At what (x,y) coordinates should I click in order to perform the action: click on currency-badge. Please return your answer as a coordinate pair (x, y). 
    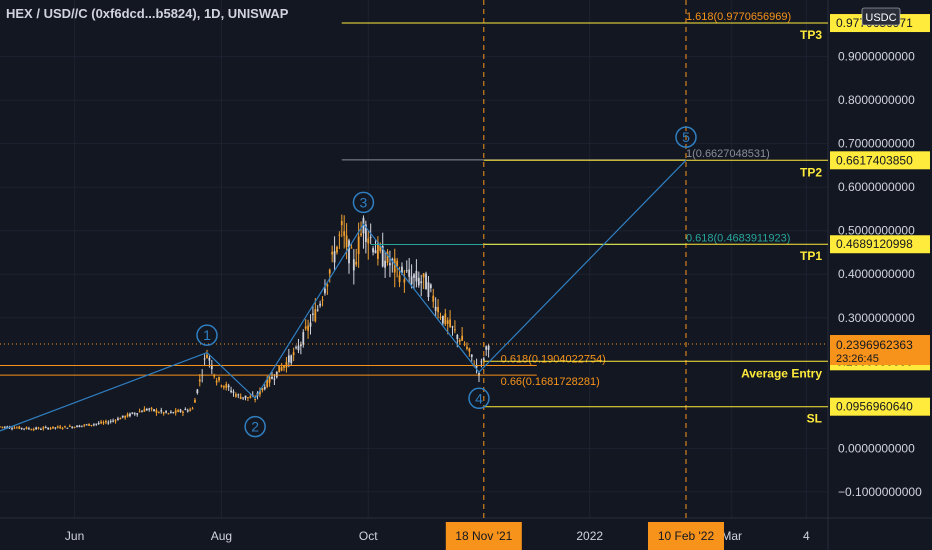
    Looking at the image, I should click on (881, 16).